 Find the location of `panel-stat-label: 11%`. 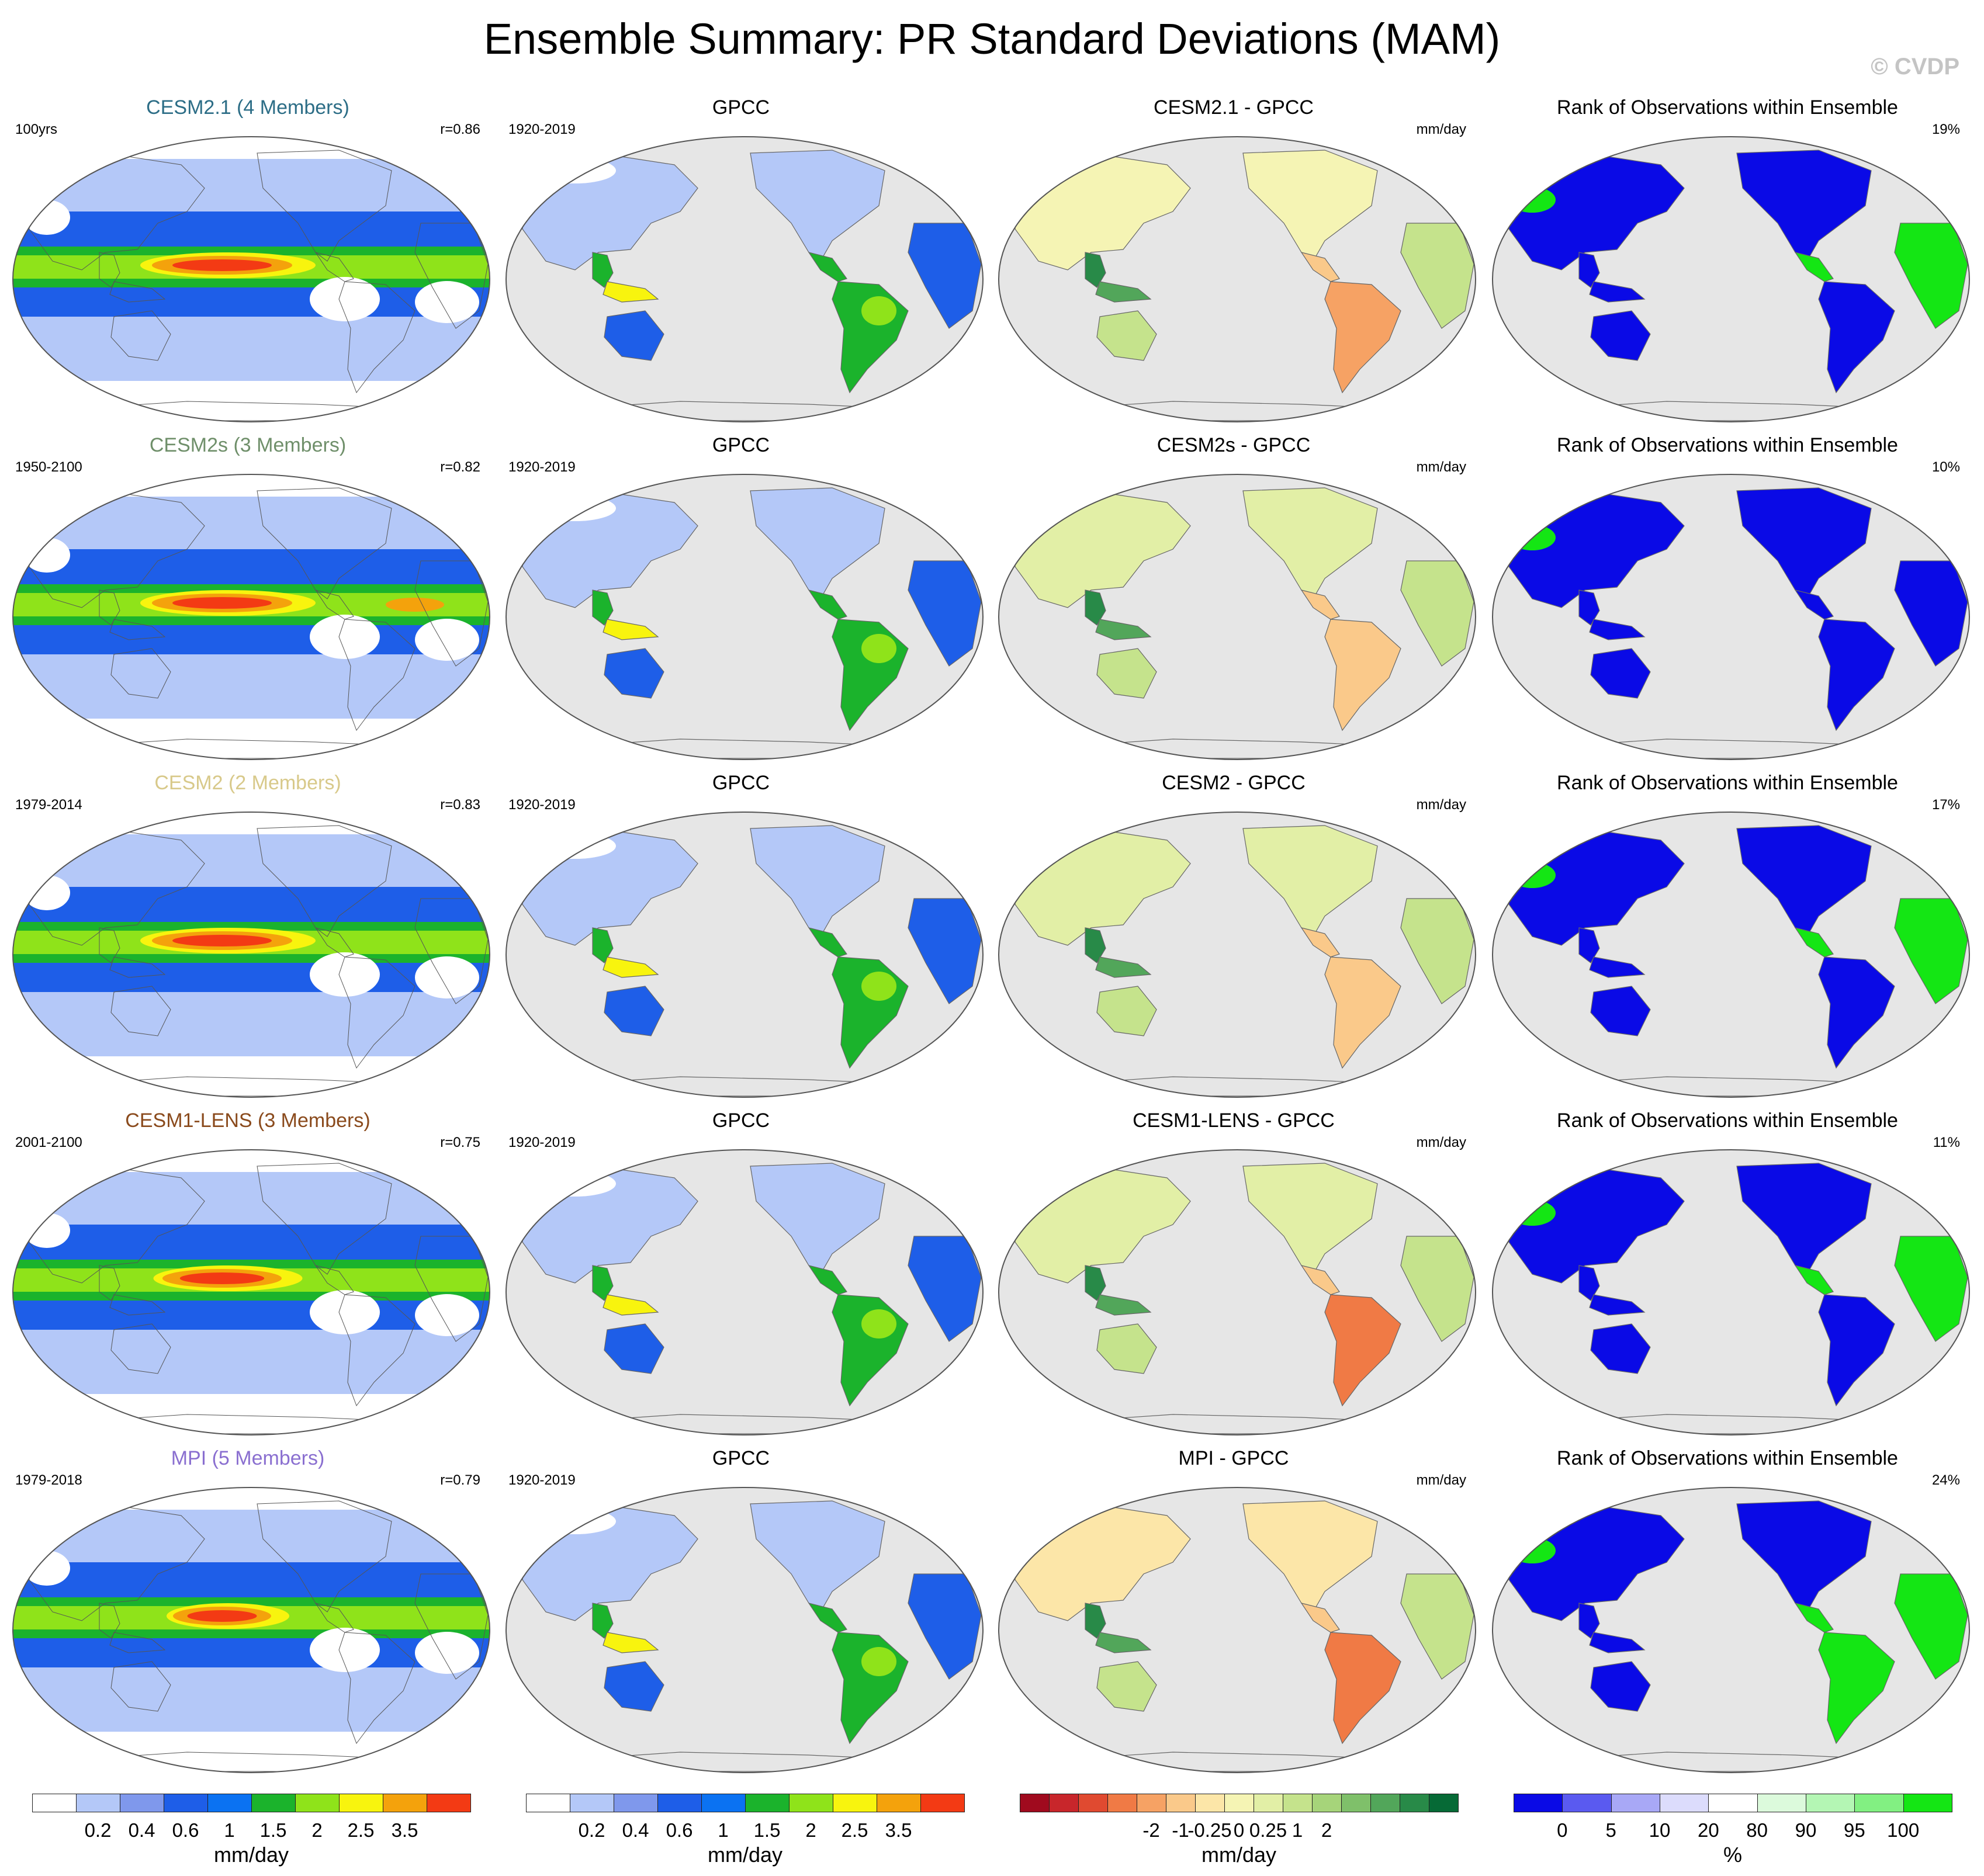

panel-stat-label: 11% is located at coordinates (1947, 1142).